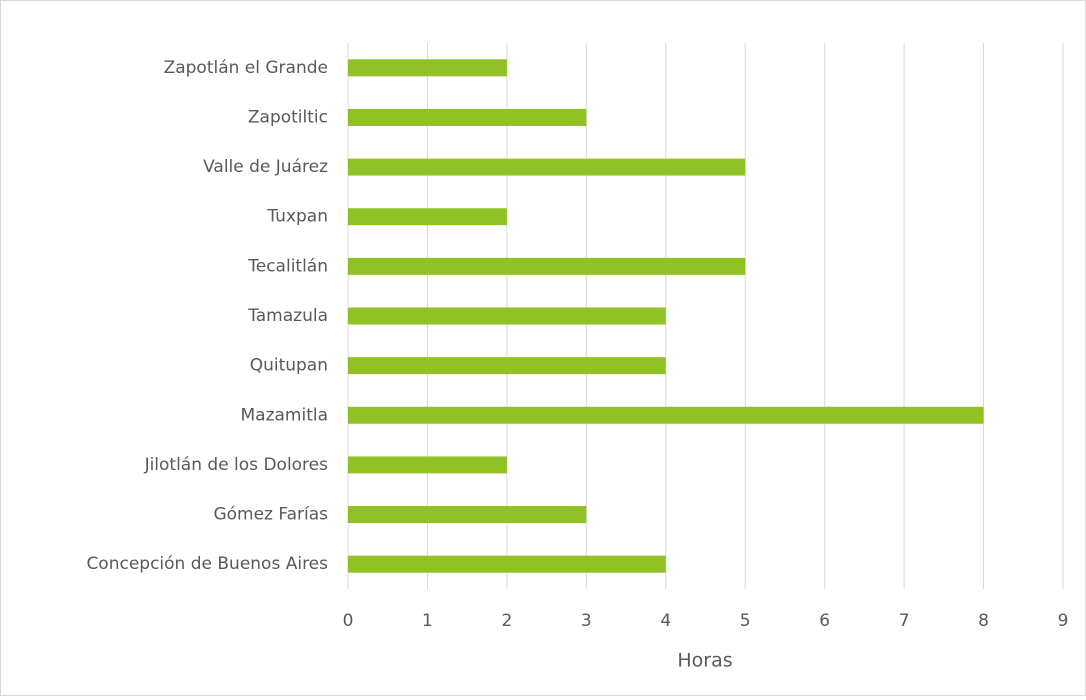  What do you see at coordinates (745, 621) in the screenshot?
I see `x-tick-label: 5` at bounding box center [745, 621].